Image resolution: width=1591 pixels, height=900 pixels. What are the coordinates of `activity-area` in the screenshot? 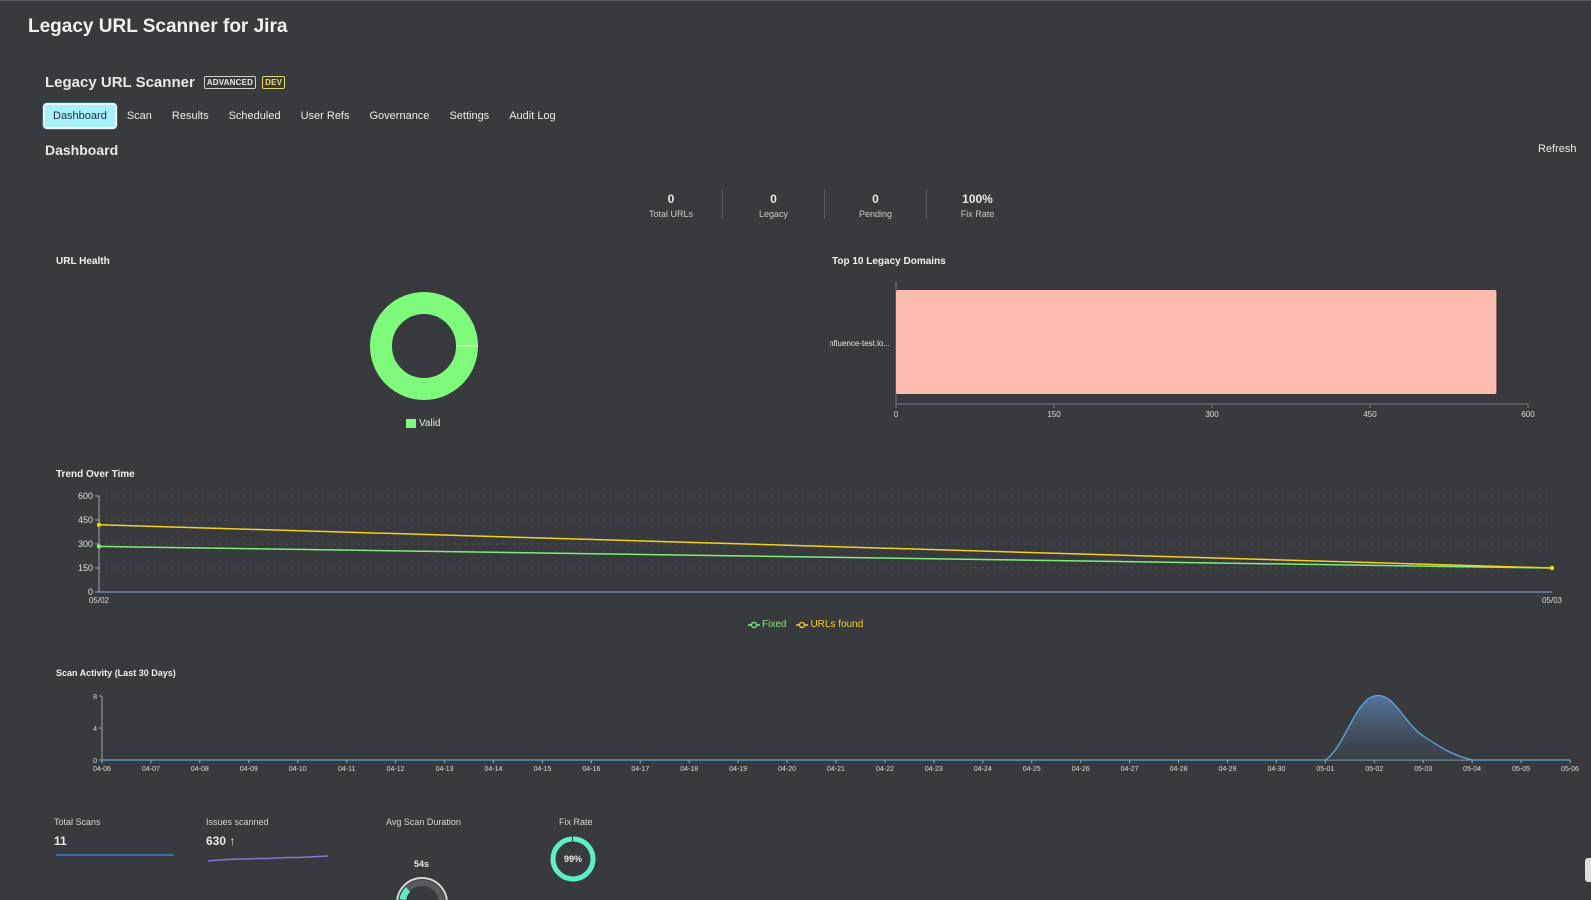 It's located at (836, 727).